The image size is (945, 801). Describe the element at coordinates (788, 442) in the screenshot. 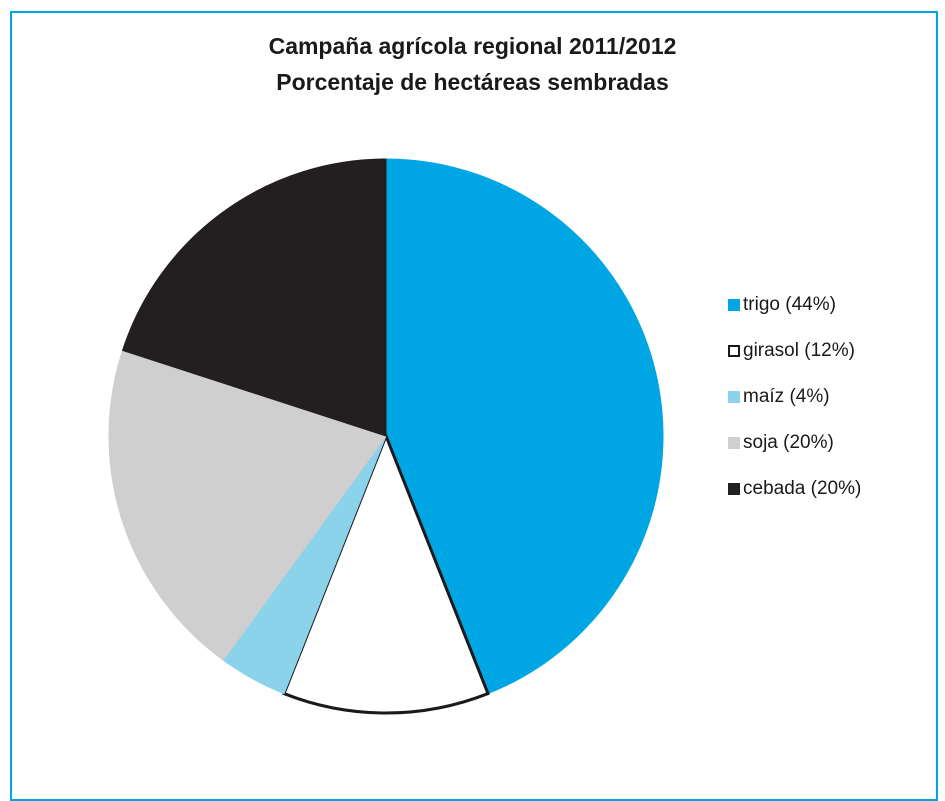

I see `legend-label: soja (20%)` at that location.